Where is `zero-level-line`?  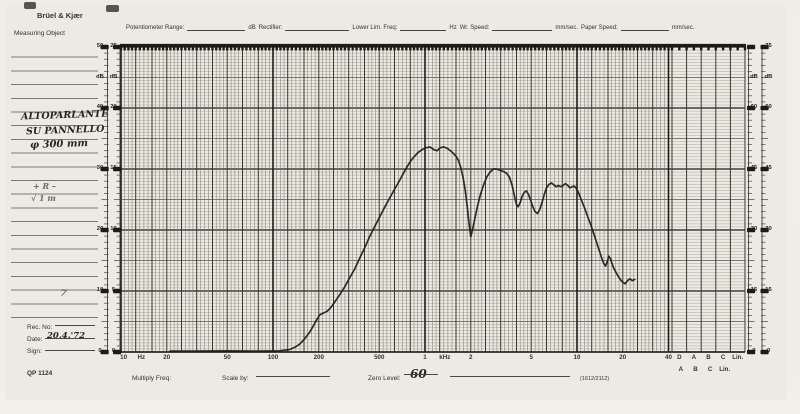
zero-level-line is located at coordinates (510, 376).